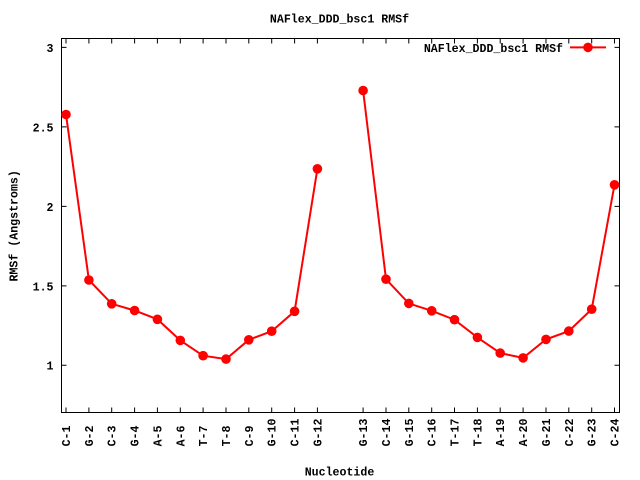 This screenshot has width=640, height=480. What do you see at coordinates (296, 433) in the screenshot?
I see `svg-text: C-11` at bounding box center [296, 433].